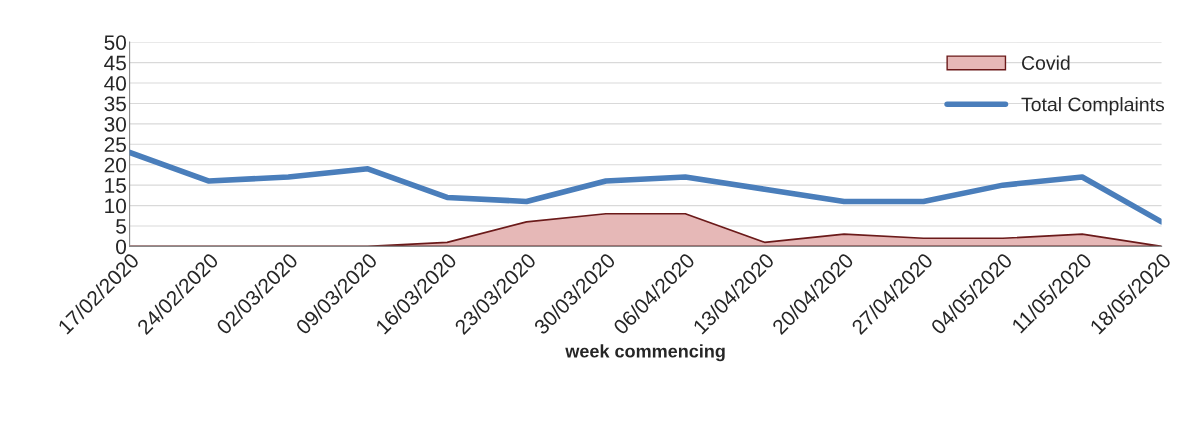  What do you see at coordinates (645, 353) in the screenshot?
I see `x-axis-title: week commencing` at bounding box center [645, 353].